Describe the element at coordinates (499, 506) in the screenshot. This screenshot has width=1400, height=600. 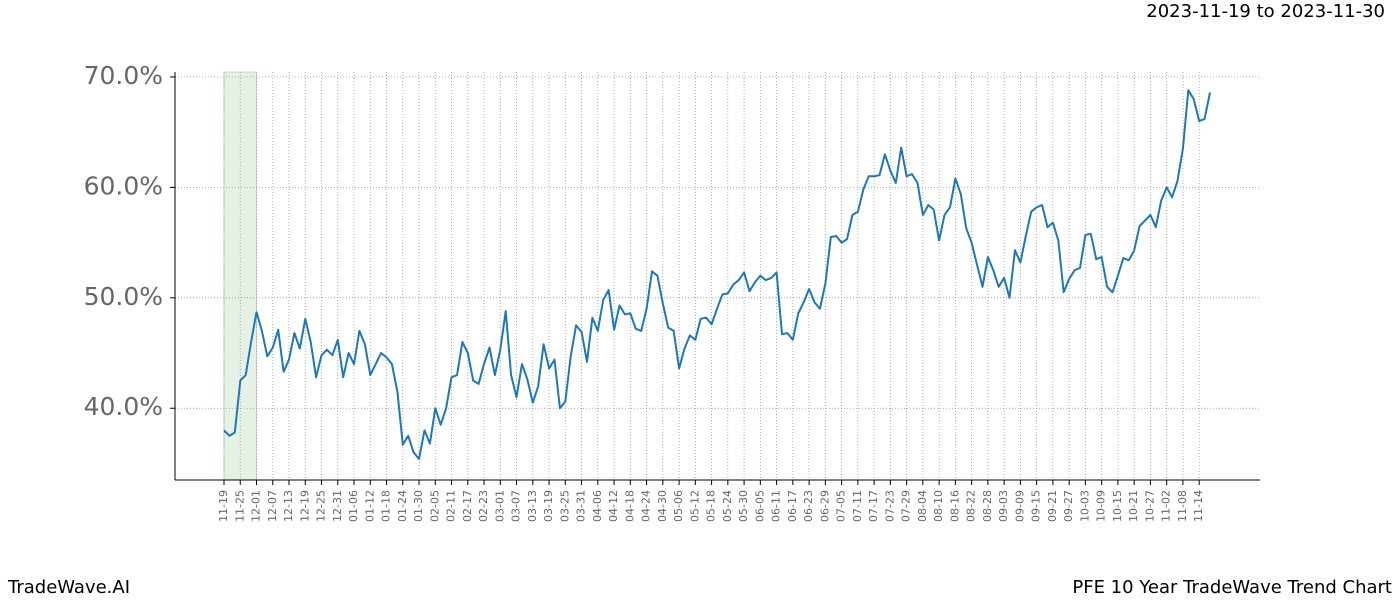
I see `x-tick-label: 03-01` at that location.